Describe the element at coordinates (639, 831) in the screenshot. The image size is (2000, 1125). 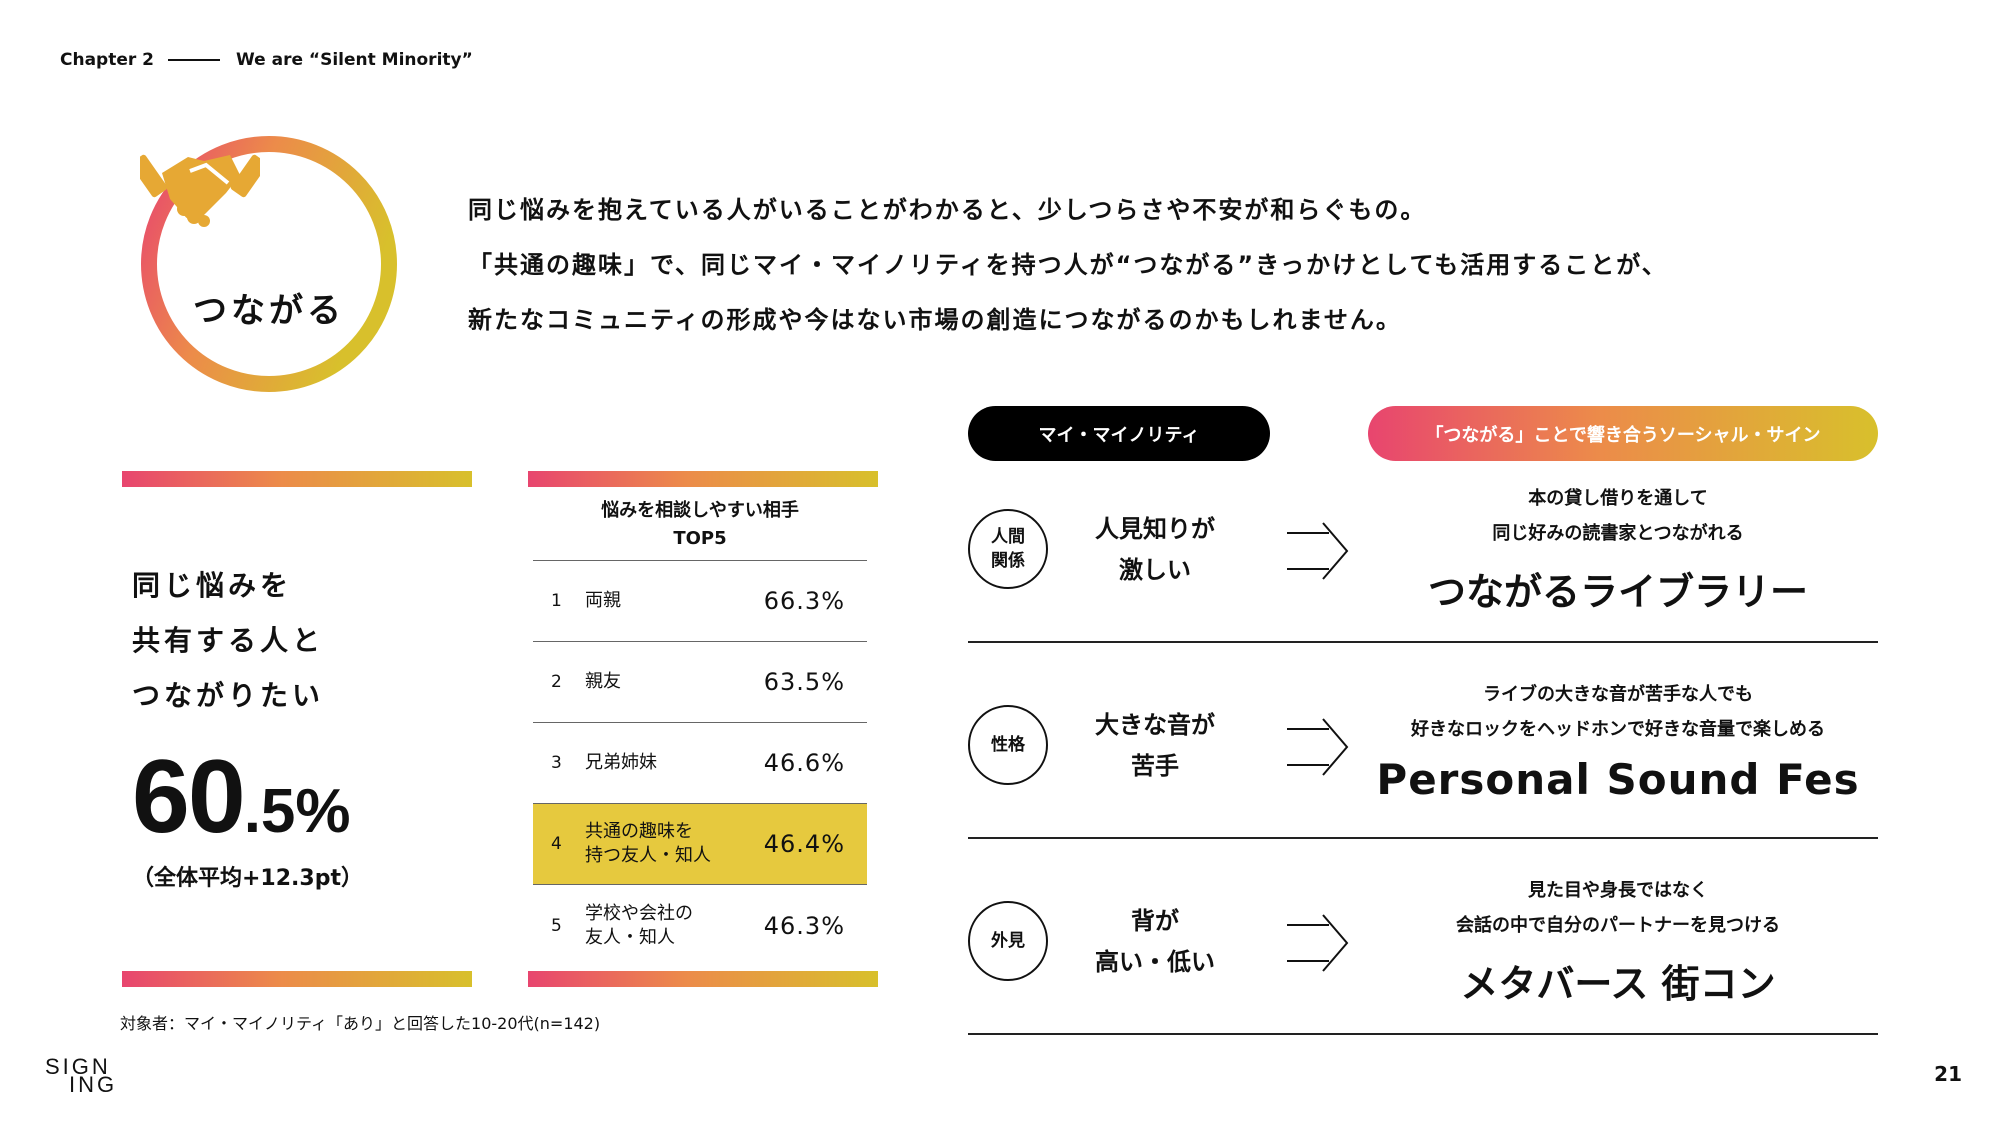
I see `row-label-line: 共通の趣味を` at that location.